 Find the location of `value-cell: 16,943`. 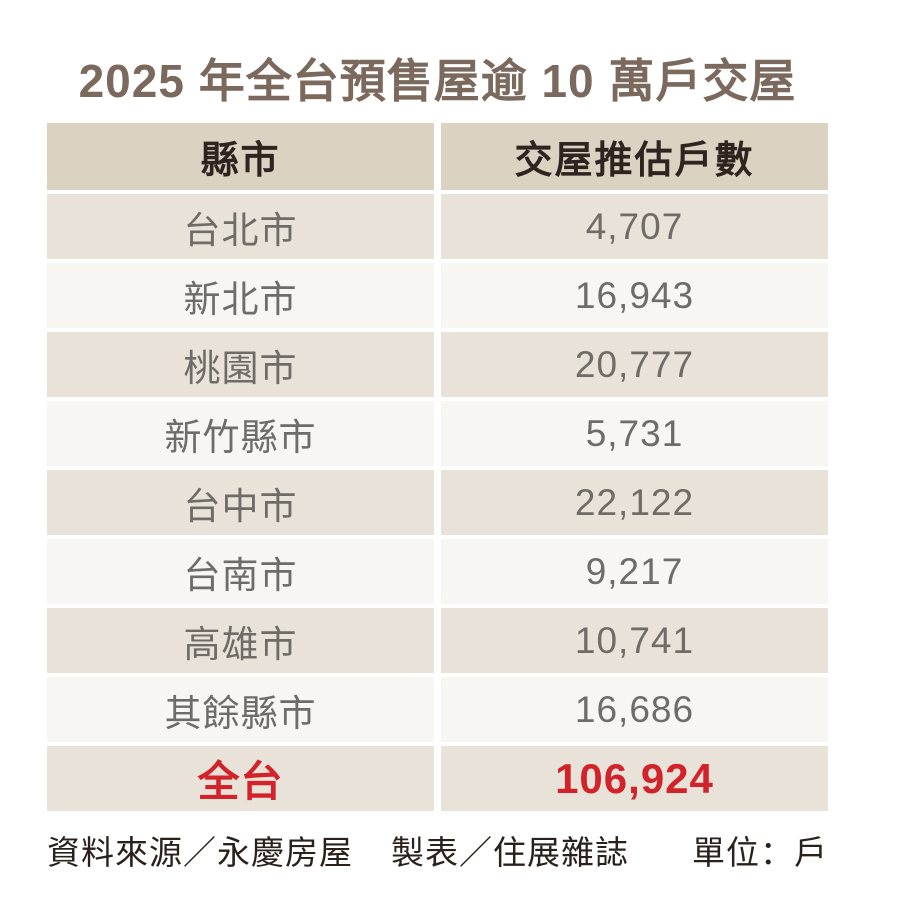

value-cell: 16,943 is located at coordinates (634, 295).